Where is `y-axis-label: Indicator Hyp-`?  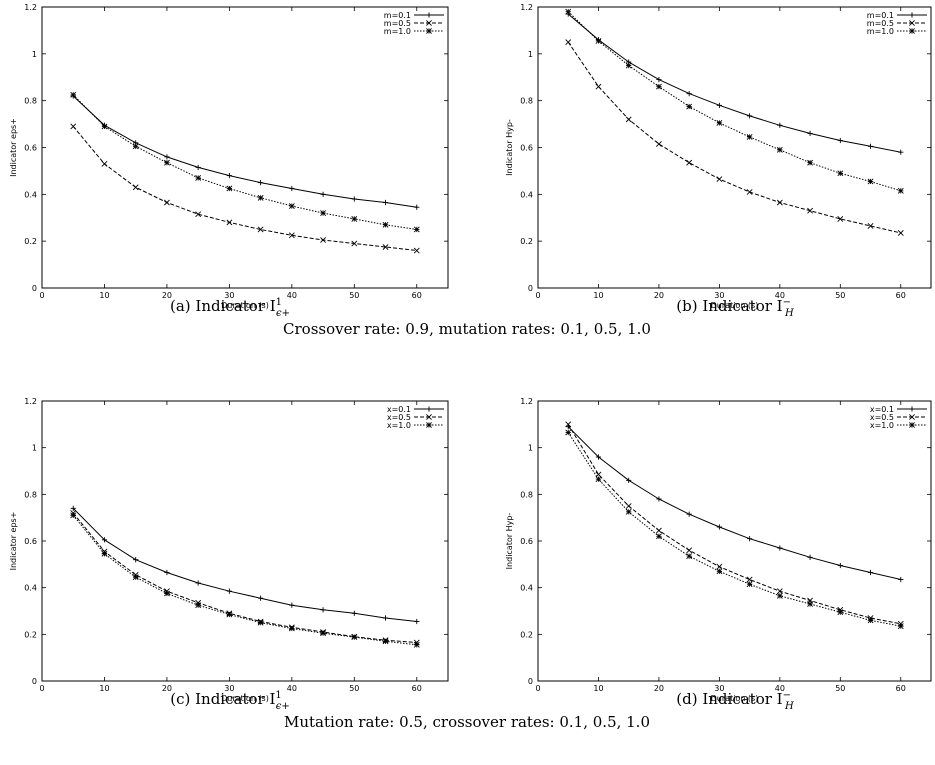
y-axis-label: Indicator Hyp- is located at coordinates (509, 541).